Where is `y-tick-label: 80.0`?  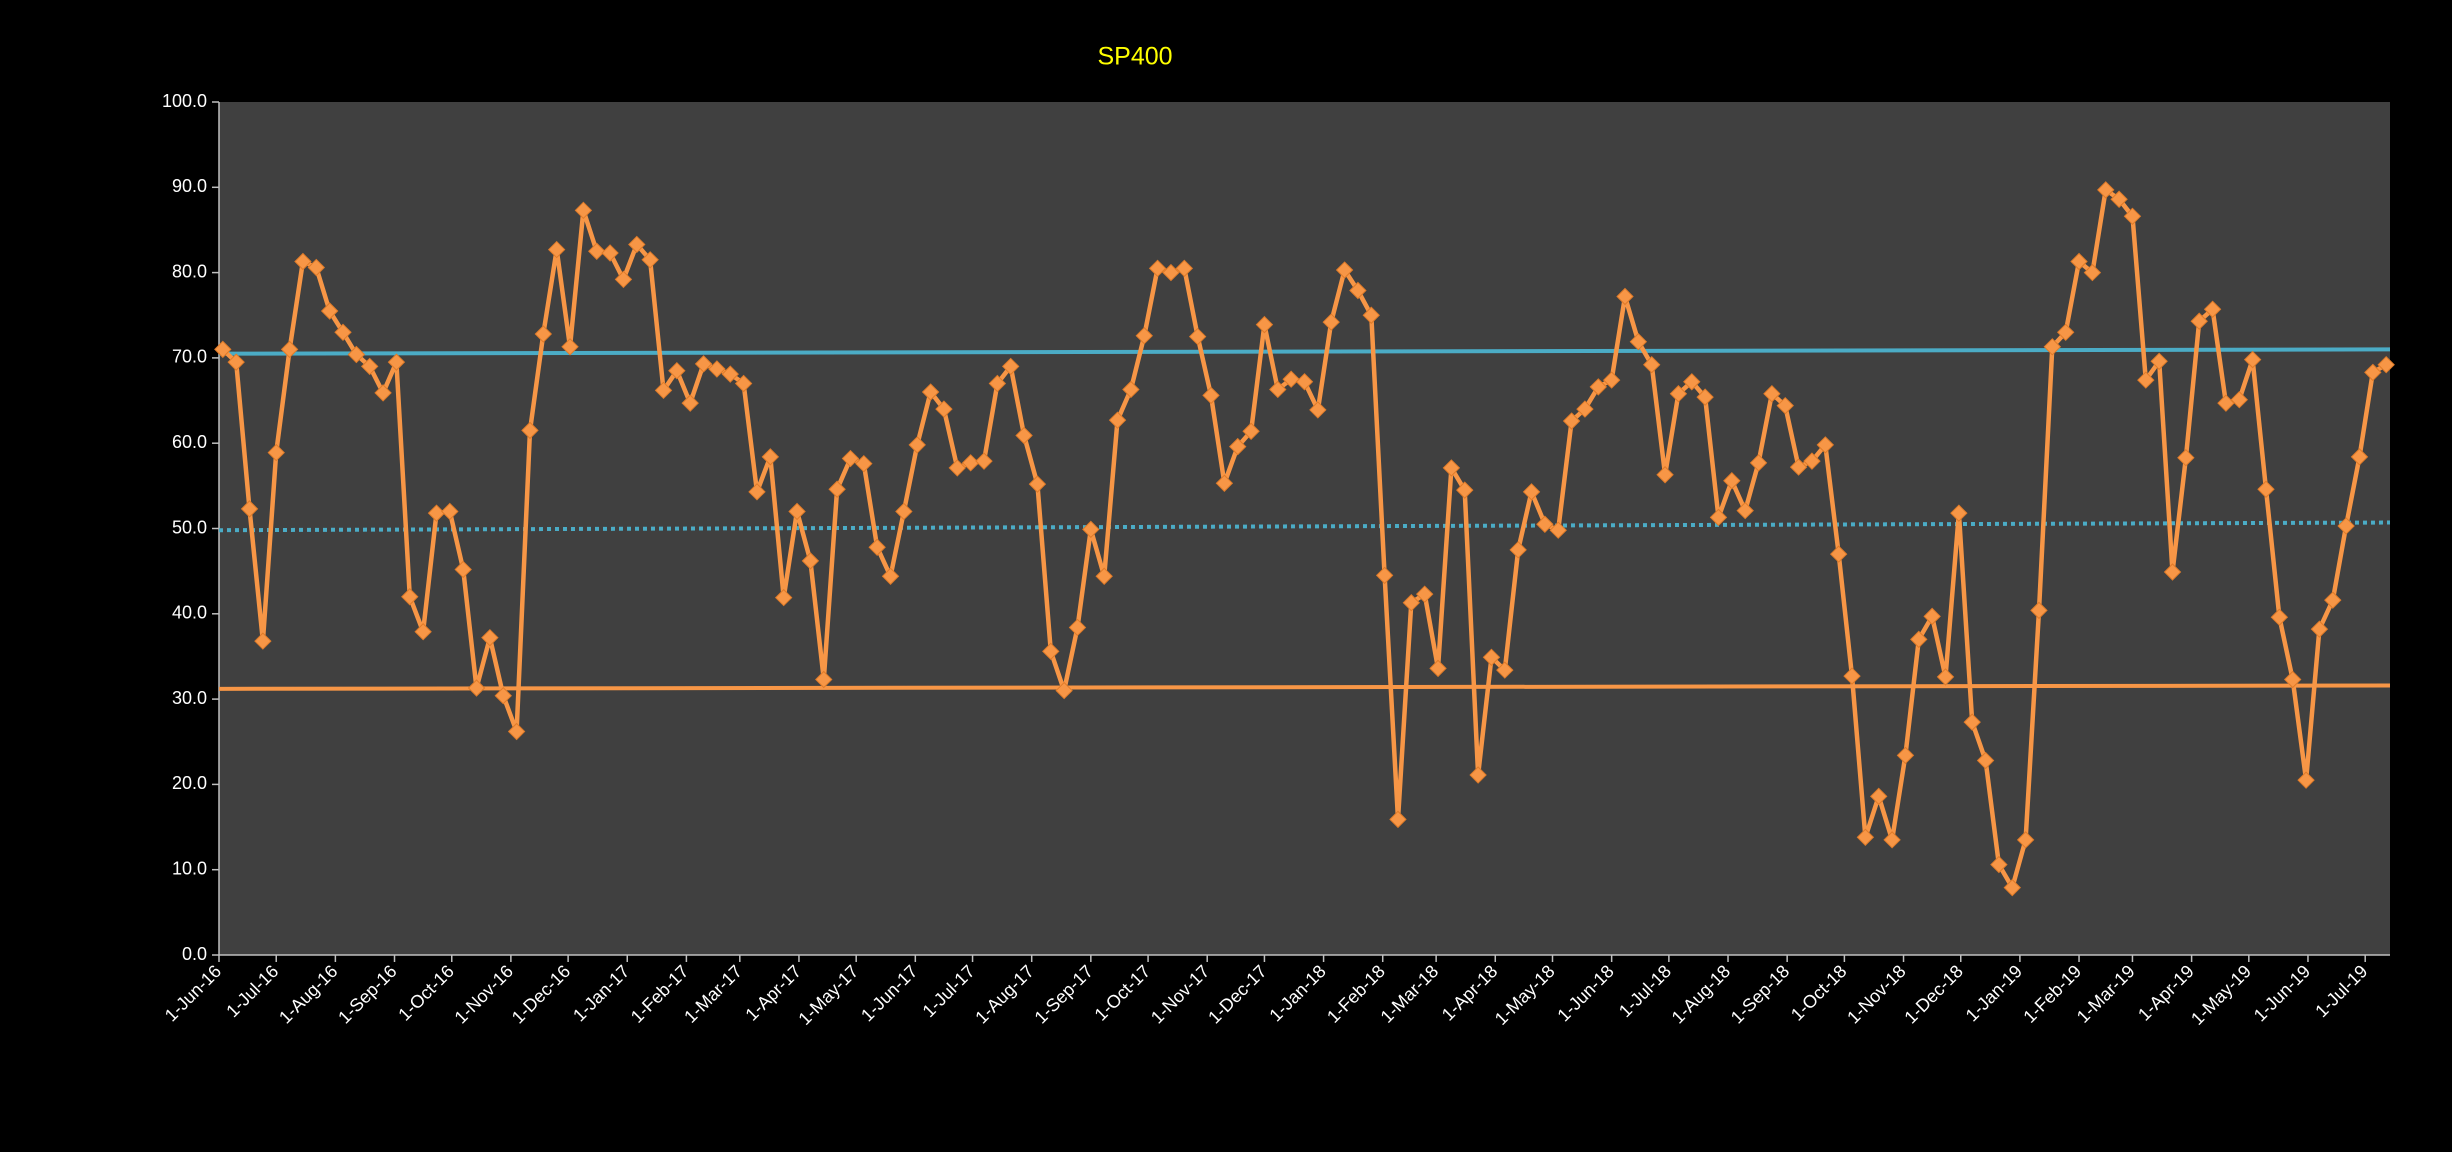
y-tick-label: 80.0 is located at coordinates (189, 271).